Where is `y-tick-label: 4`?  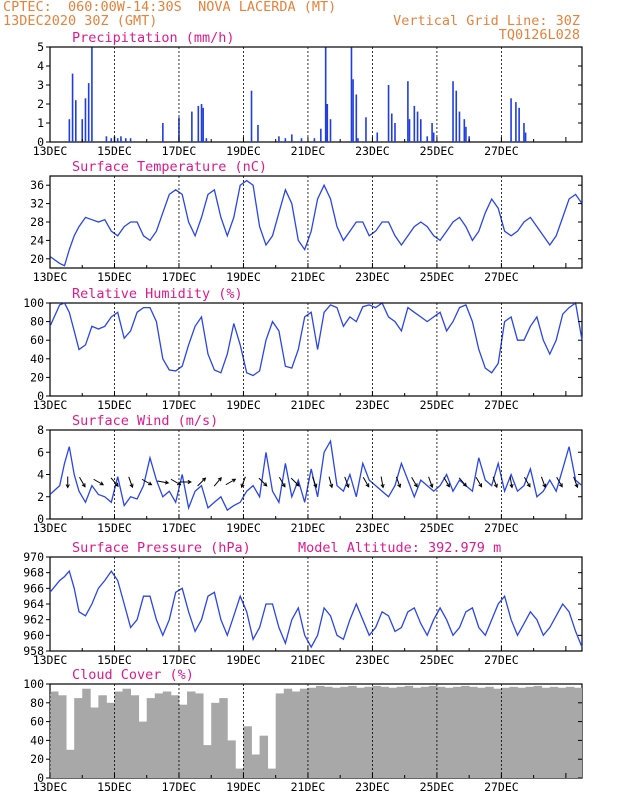 y-tick-label: 4 is located at coordinates (40, 66).